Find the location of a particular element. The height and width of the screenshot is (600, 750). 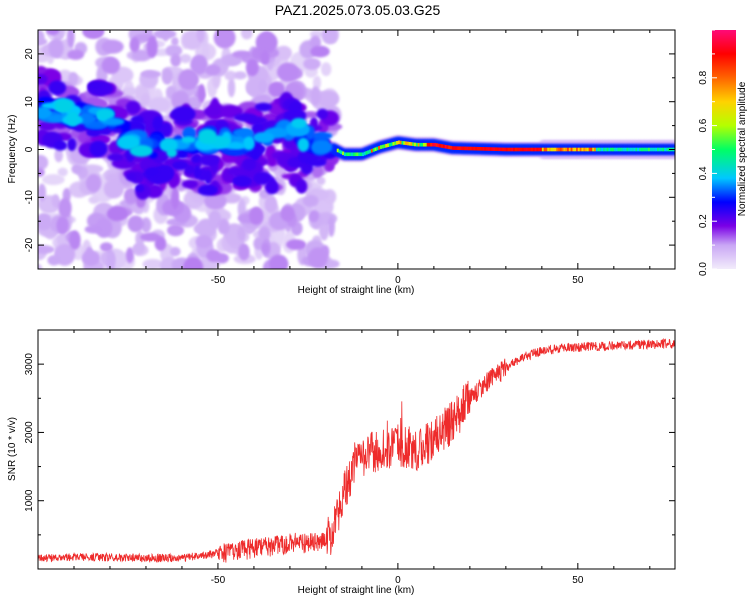

spectrogram-x-axis-label: Height of straight line (km) is located at coordinates (356, 290).